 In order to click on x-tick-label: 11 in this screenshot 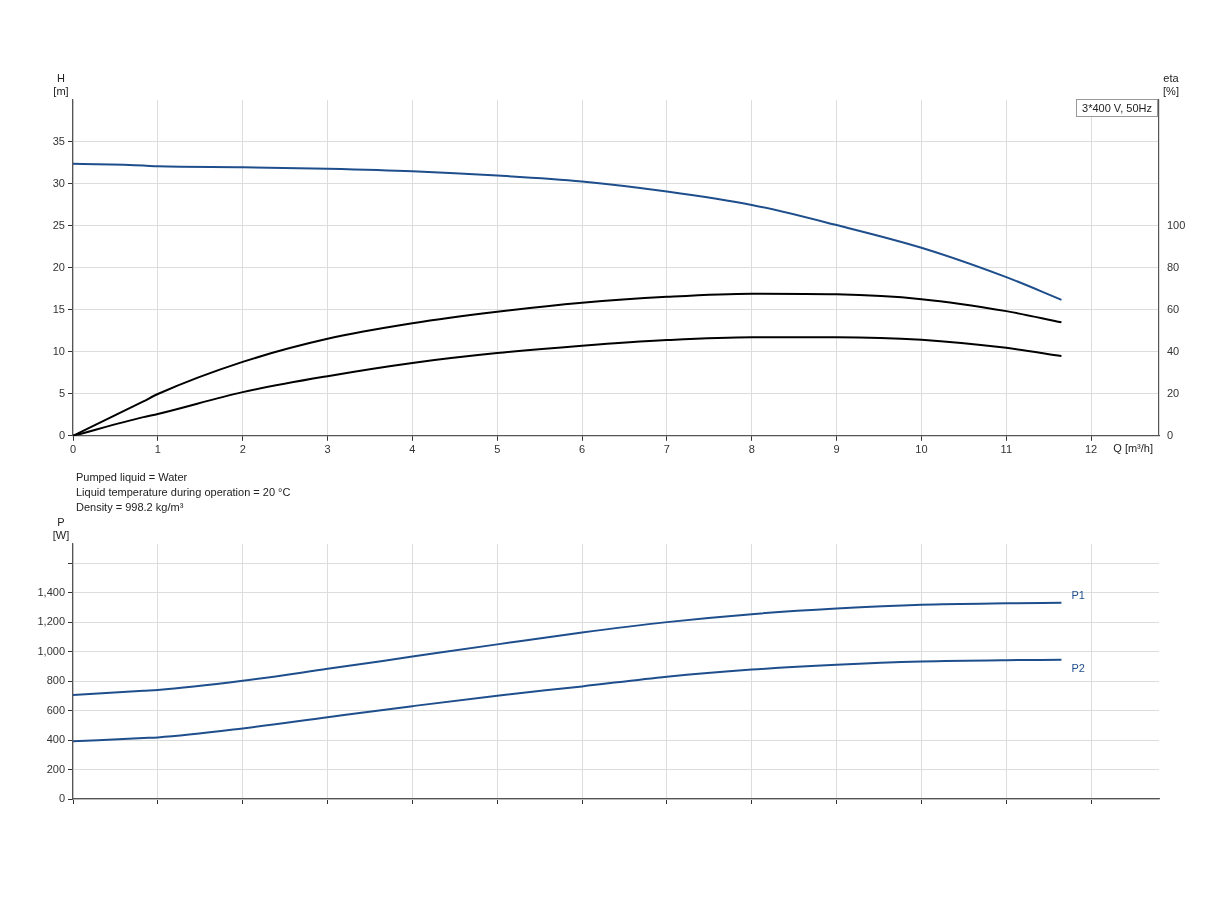, I will do `click(1006, 449)`.